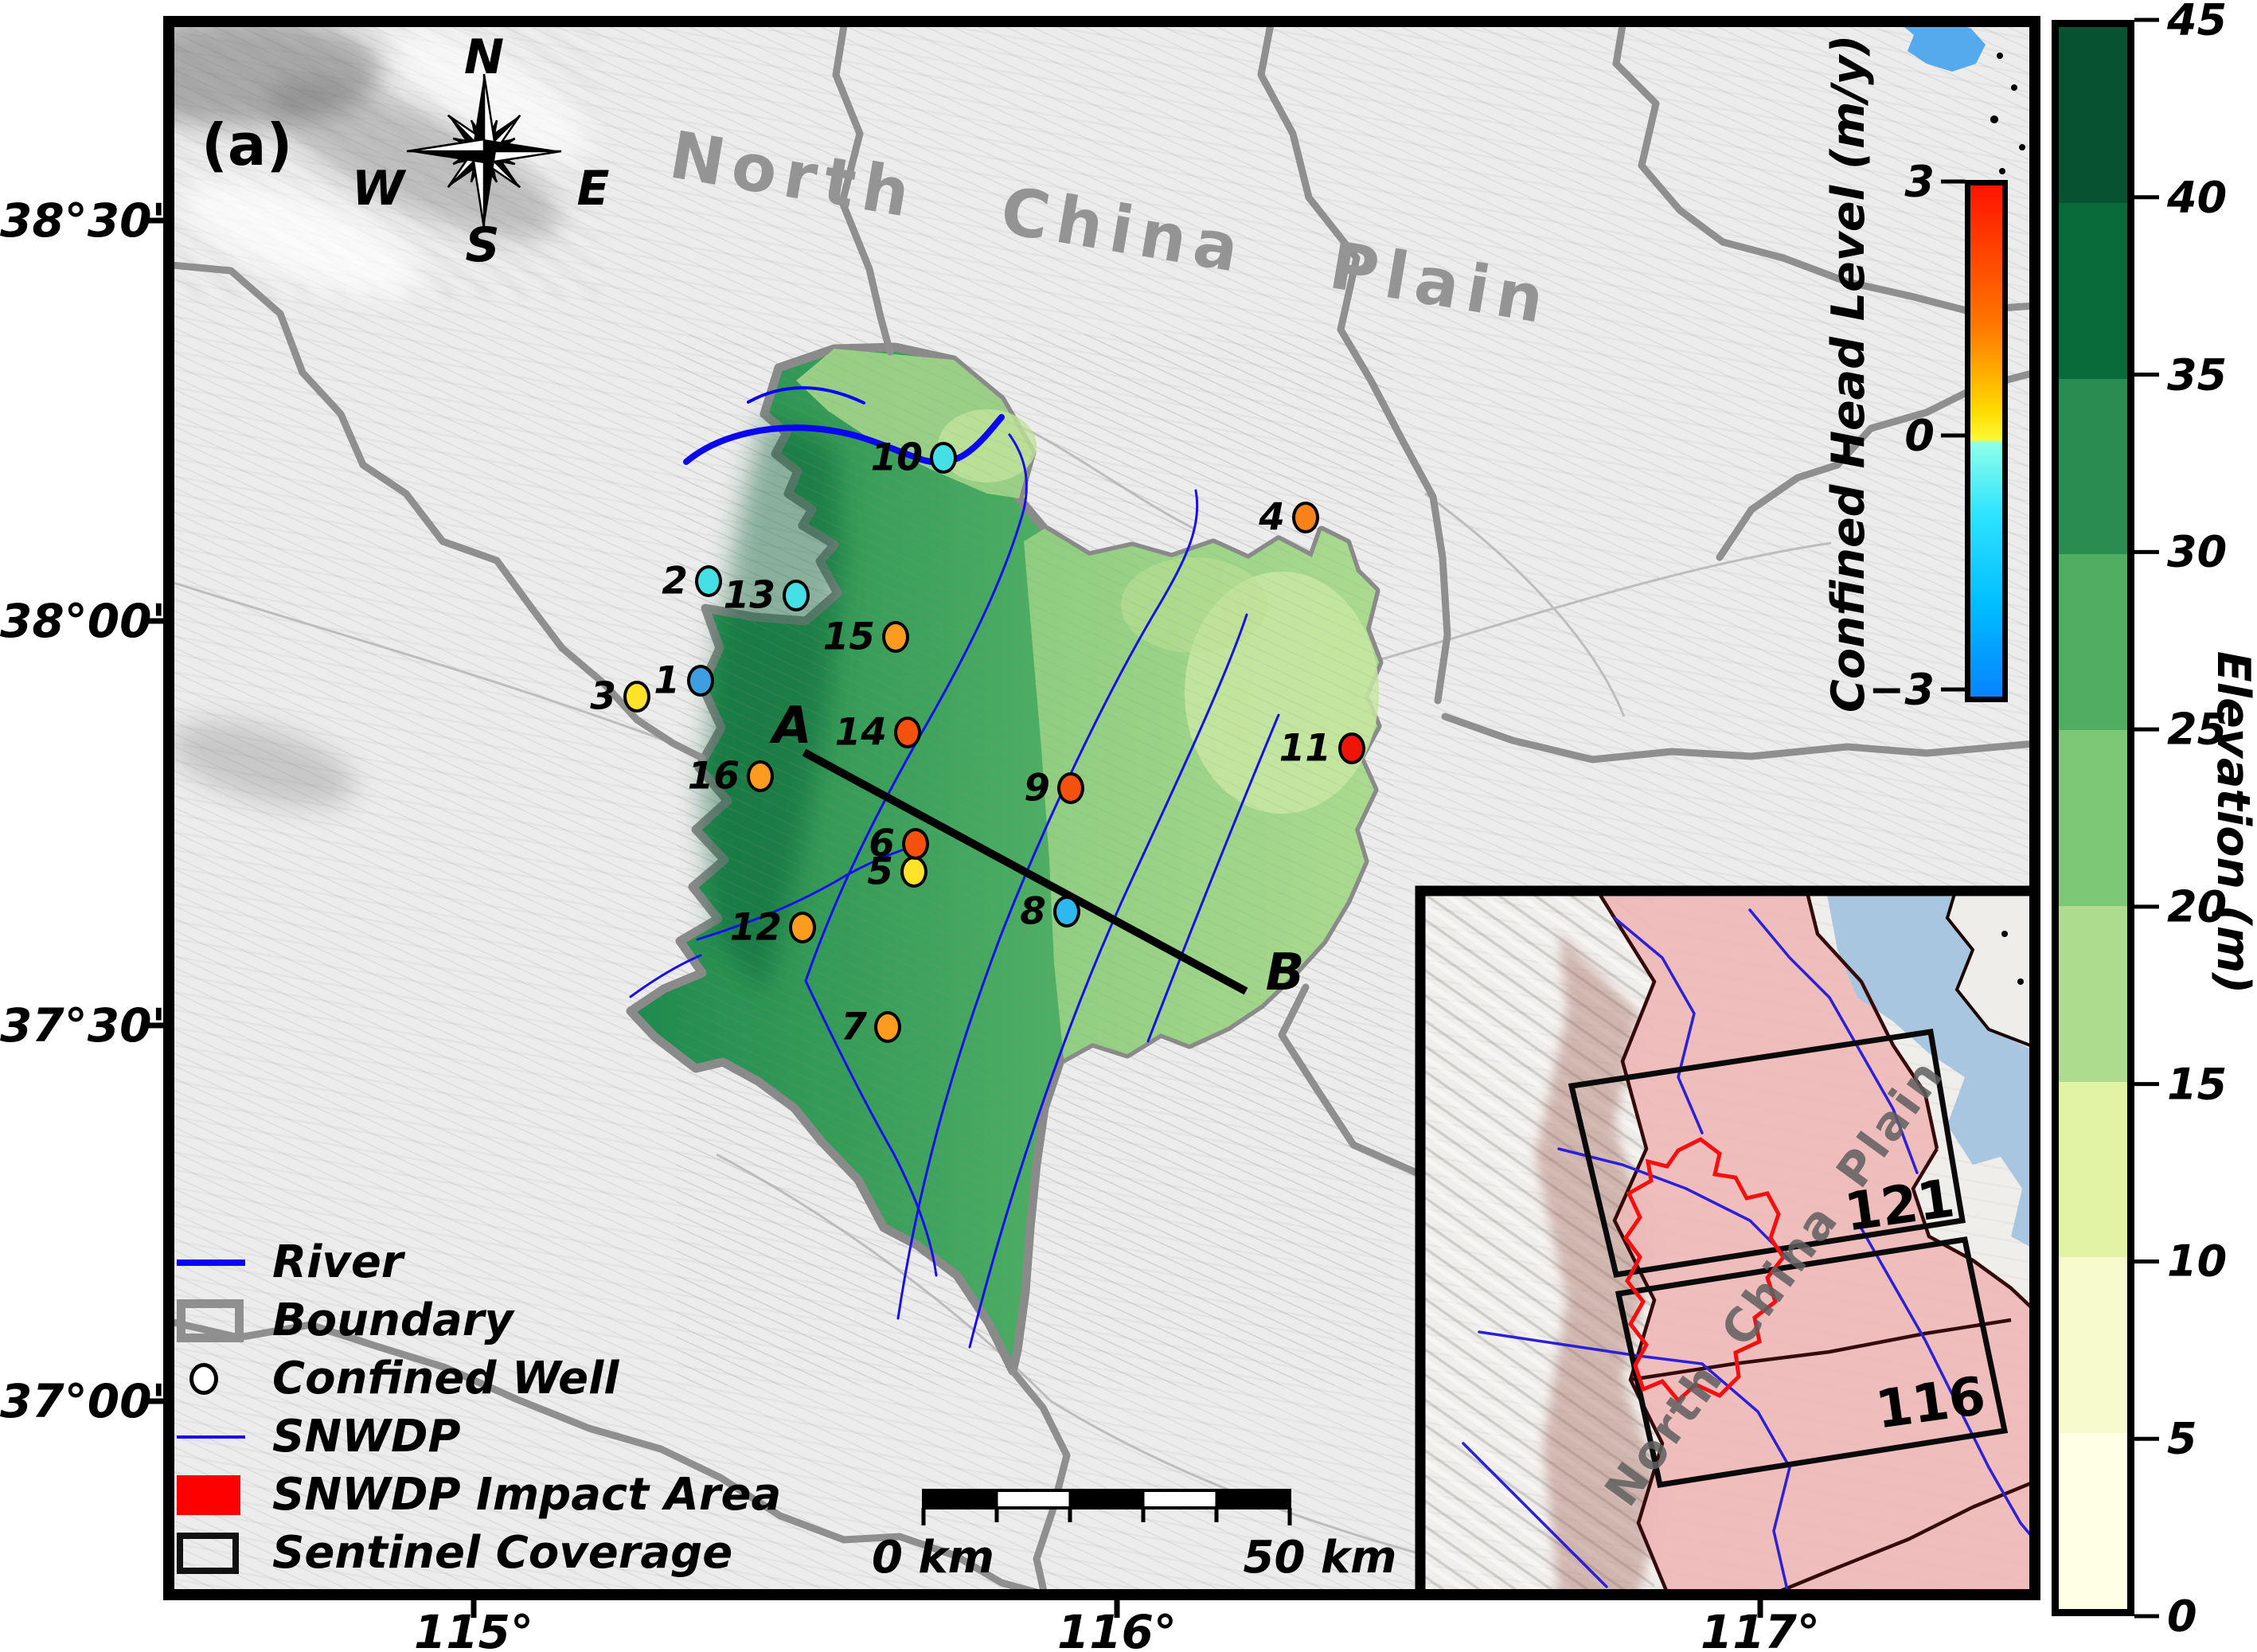  What do you see at coordinates (2198, 375) in the screenshot?
I see `elevation-tick-label: 35` at bounding box center [2198, 375].